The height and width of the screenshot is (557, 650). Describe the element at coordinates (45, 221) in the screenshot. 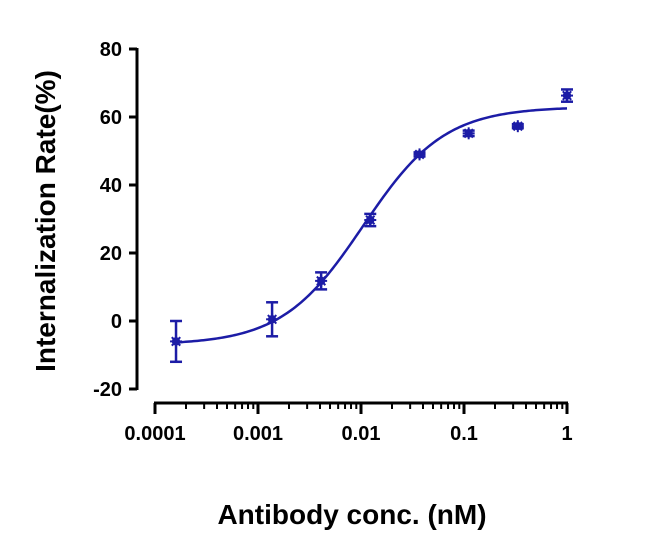

I see `y-axis-title: Internalization Rate(%)` at that location.